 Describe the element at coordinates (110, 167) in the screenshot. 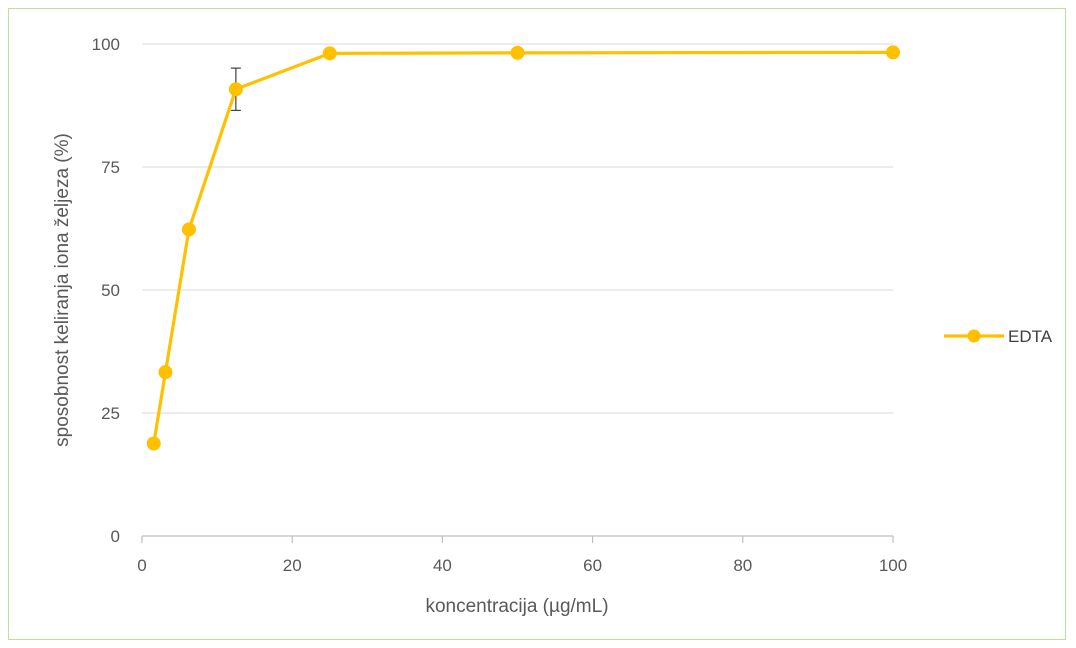

I see `y-tick-label-75: 75` at that location.